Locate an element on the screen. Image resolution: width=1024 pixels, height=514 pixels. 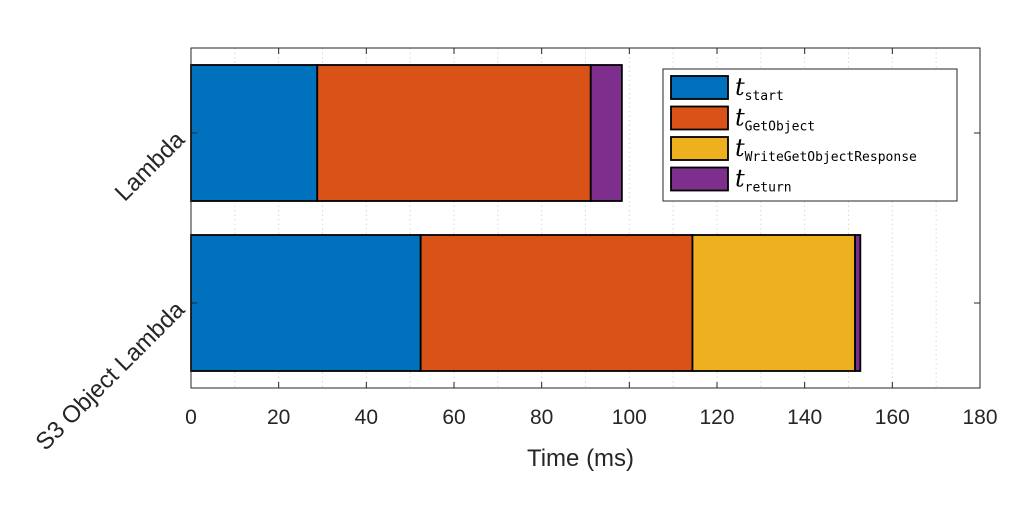
x-tick-label: 180 is located at coordinates (979, 417).